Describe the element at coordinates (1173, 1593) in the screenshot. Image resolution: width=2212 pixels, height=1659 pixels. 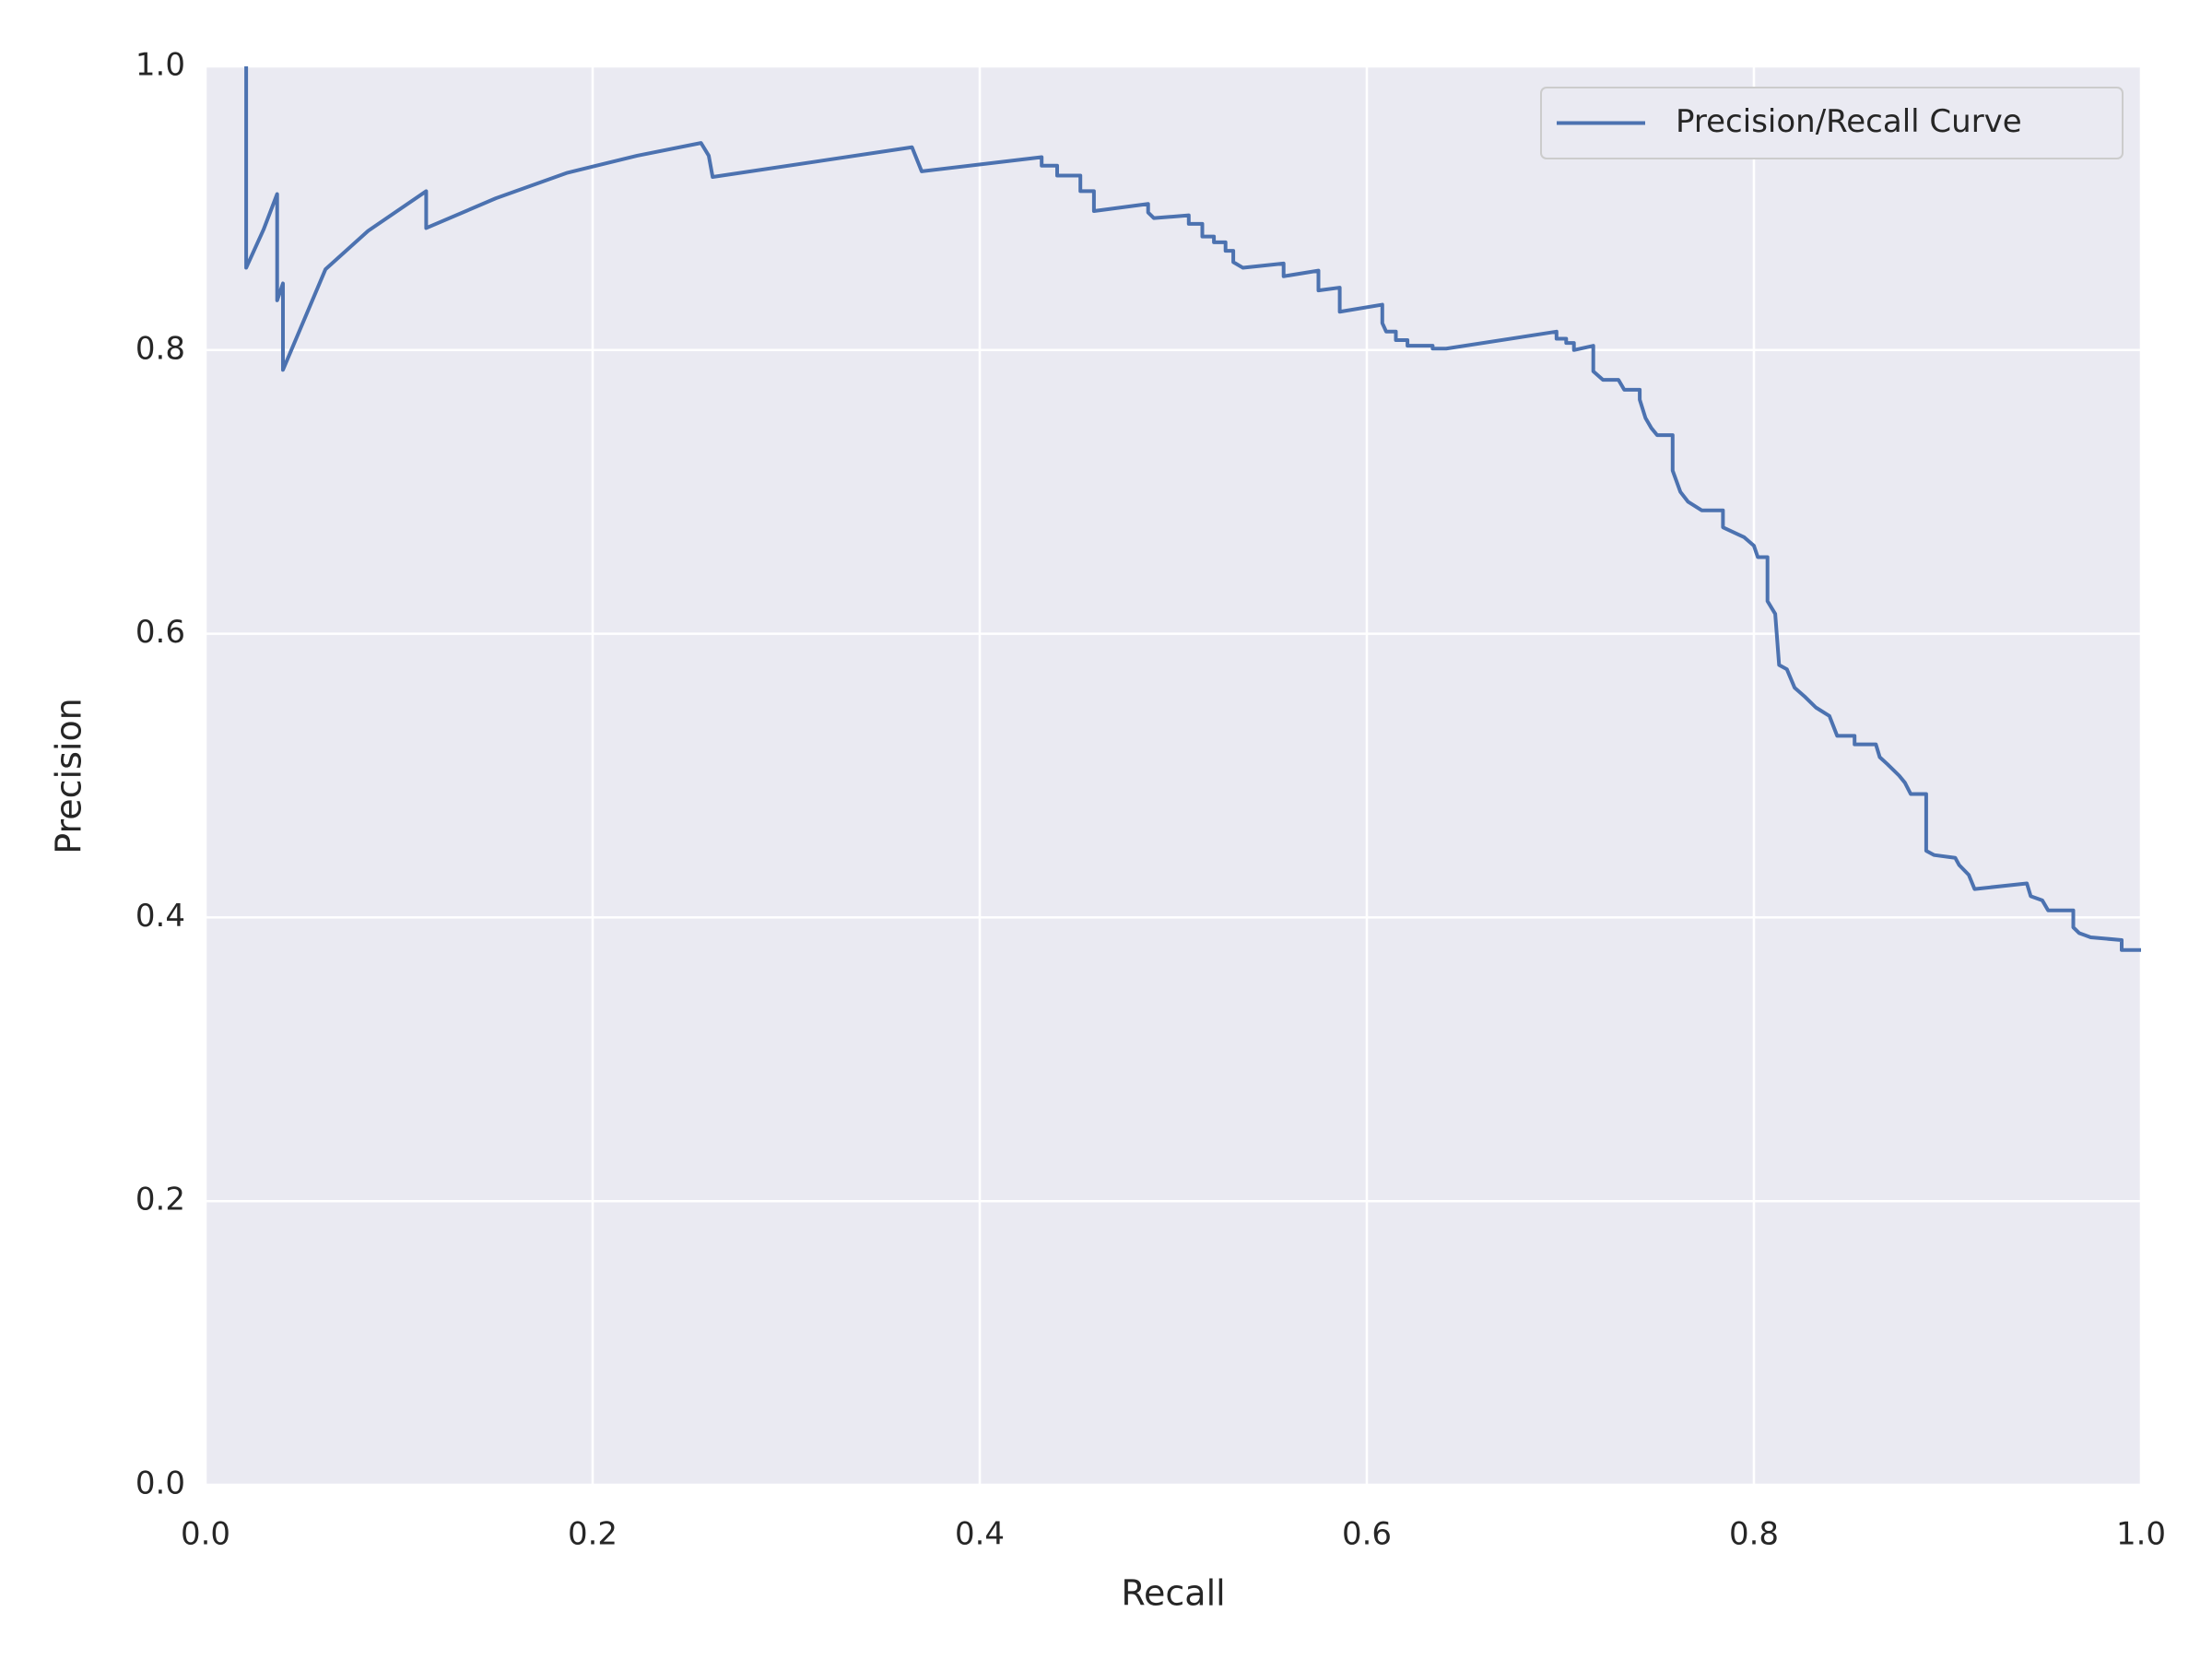
I see `x-axis-label: Recall` at that location.